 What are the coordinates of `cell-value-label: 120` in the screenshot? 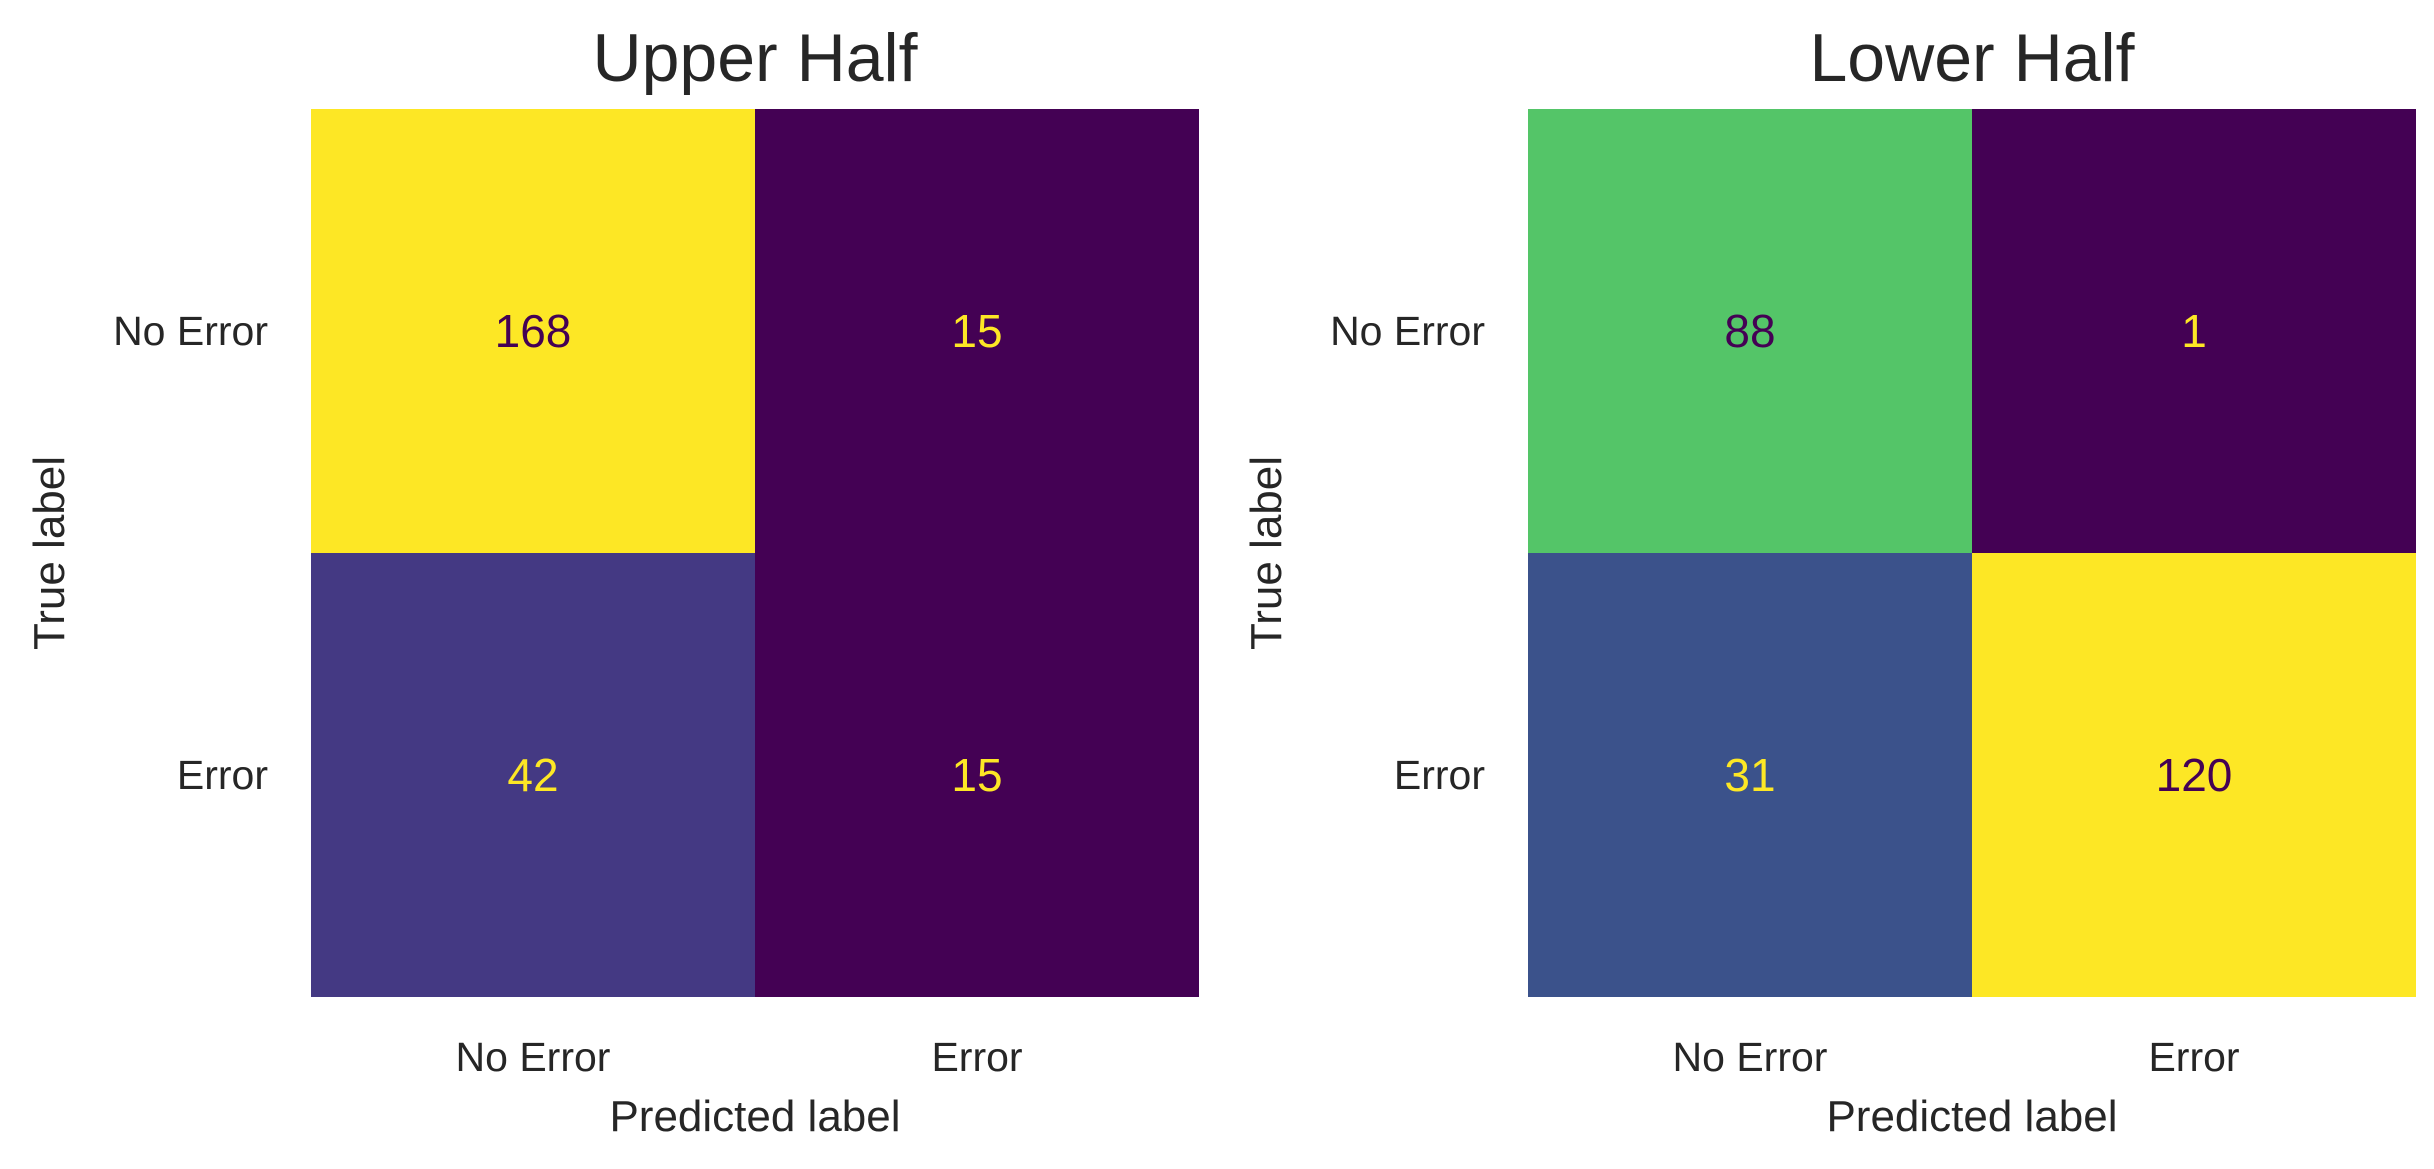 It's located at (2194, 775).